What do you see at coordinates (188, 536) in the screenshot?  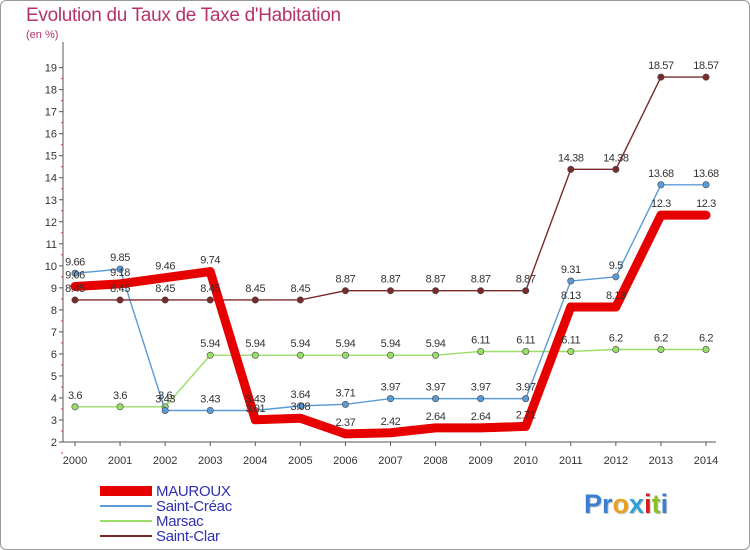 I see `legend-label: Saint-Clar` at bounding box center [188, 536].